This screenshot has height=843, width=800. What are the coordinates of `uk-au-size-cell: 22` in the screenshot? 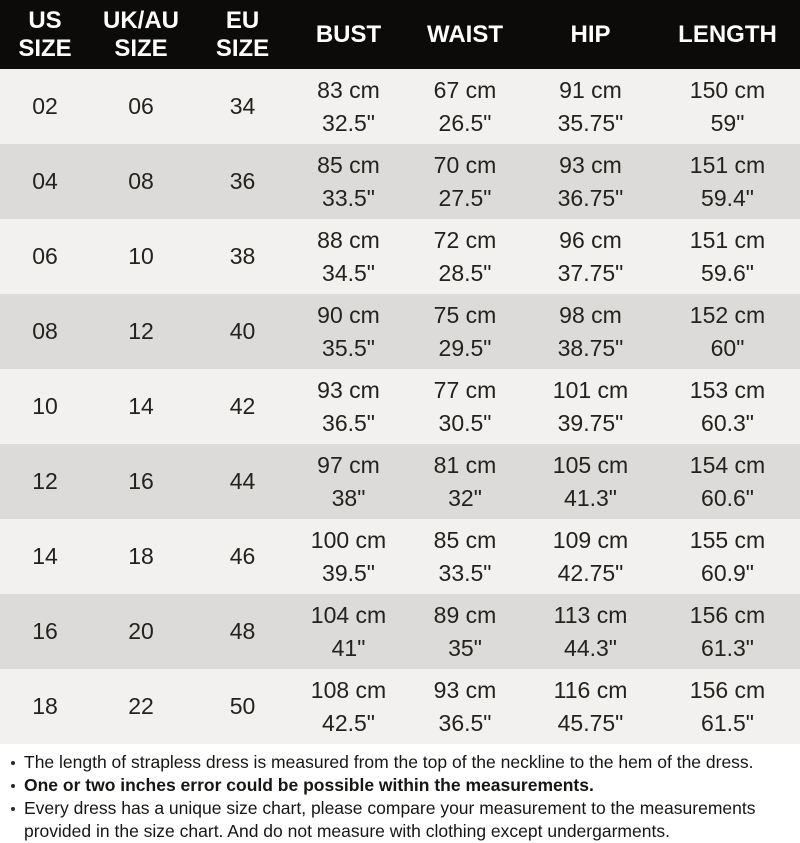 It's located at (141, 706).